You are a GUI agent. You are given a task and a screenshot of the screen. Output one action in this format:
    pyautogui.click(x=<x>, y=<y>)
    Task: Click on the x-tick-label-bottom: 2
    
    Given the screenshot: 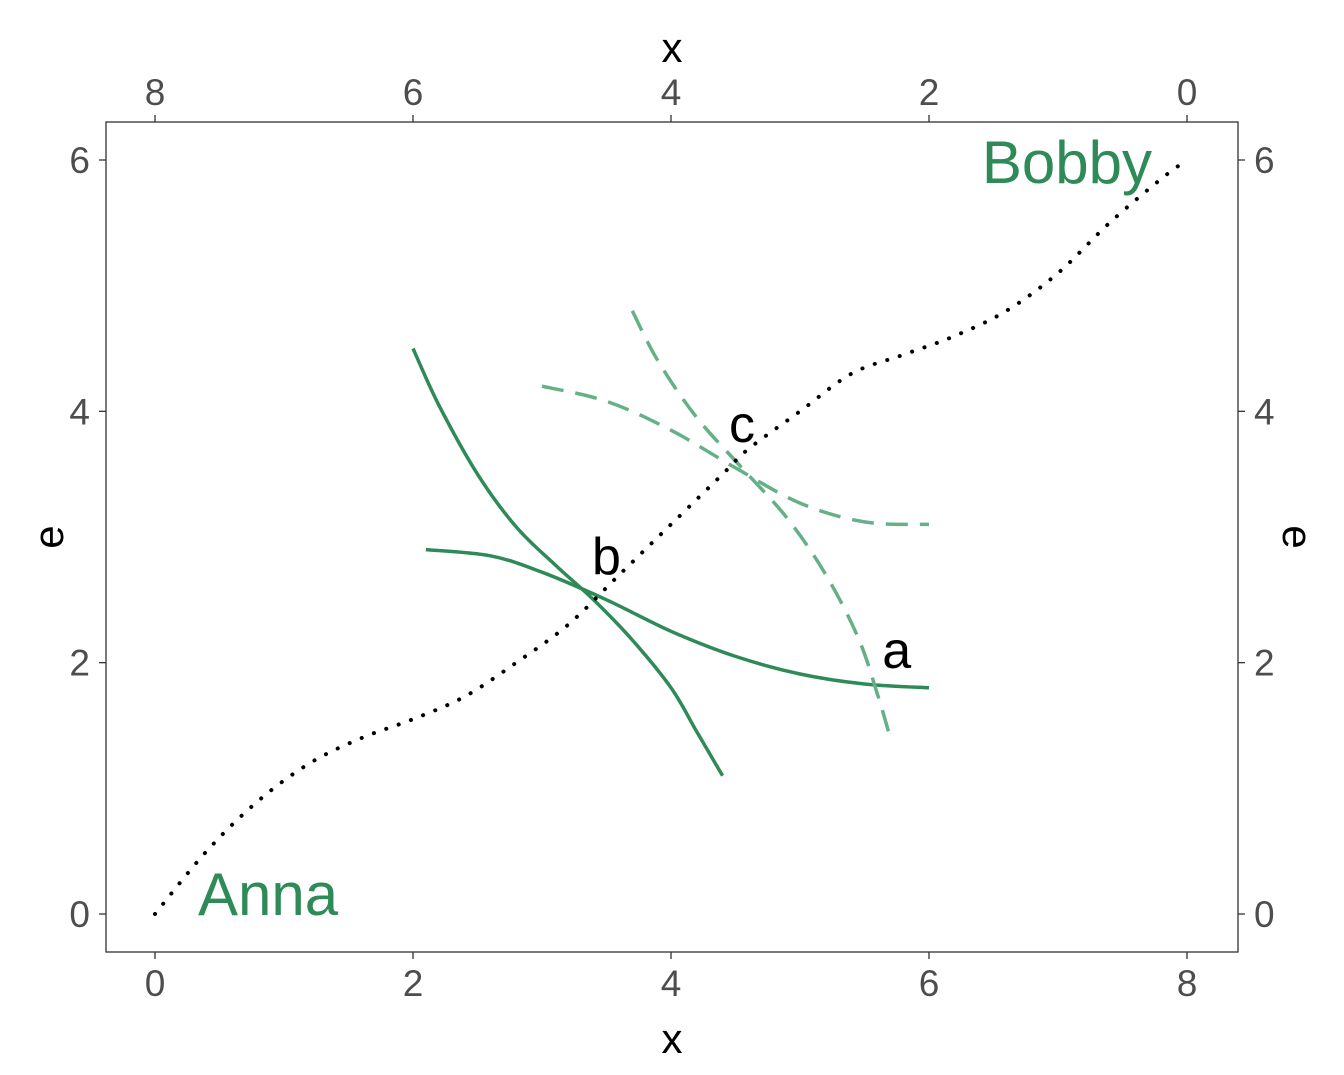 What is the action you would take?
    pyautogui.click(x=413, y=983)
    